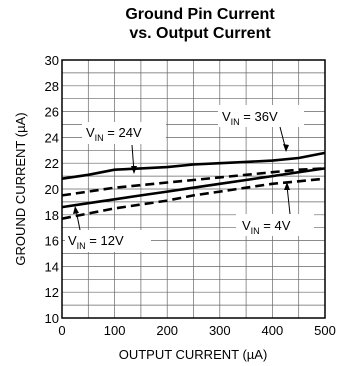 The image size is (350, 366). I want to click on chart-title-line-1: Ground Pin Current, so click(200, 14).